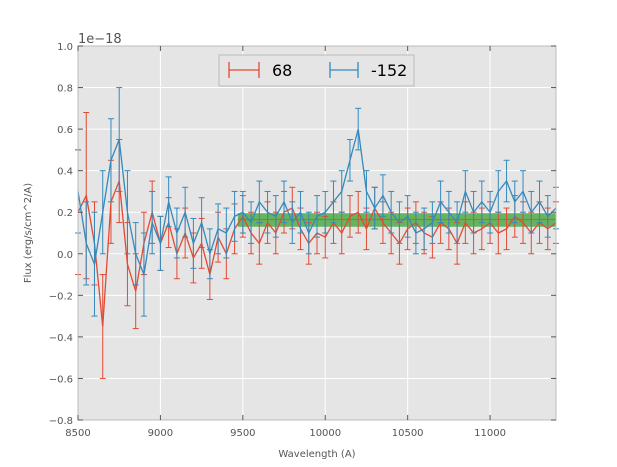 The height and width of the screenshot is (467, 617). Describe the element at coordinates (61, 379) in the screenshot. I see `y-tick-label: −0.6` at that location.